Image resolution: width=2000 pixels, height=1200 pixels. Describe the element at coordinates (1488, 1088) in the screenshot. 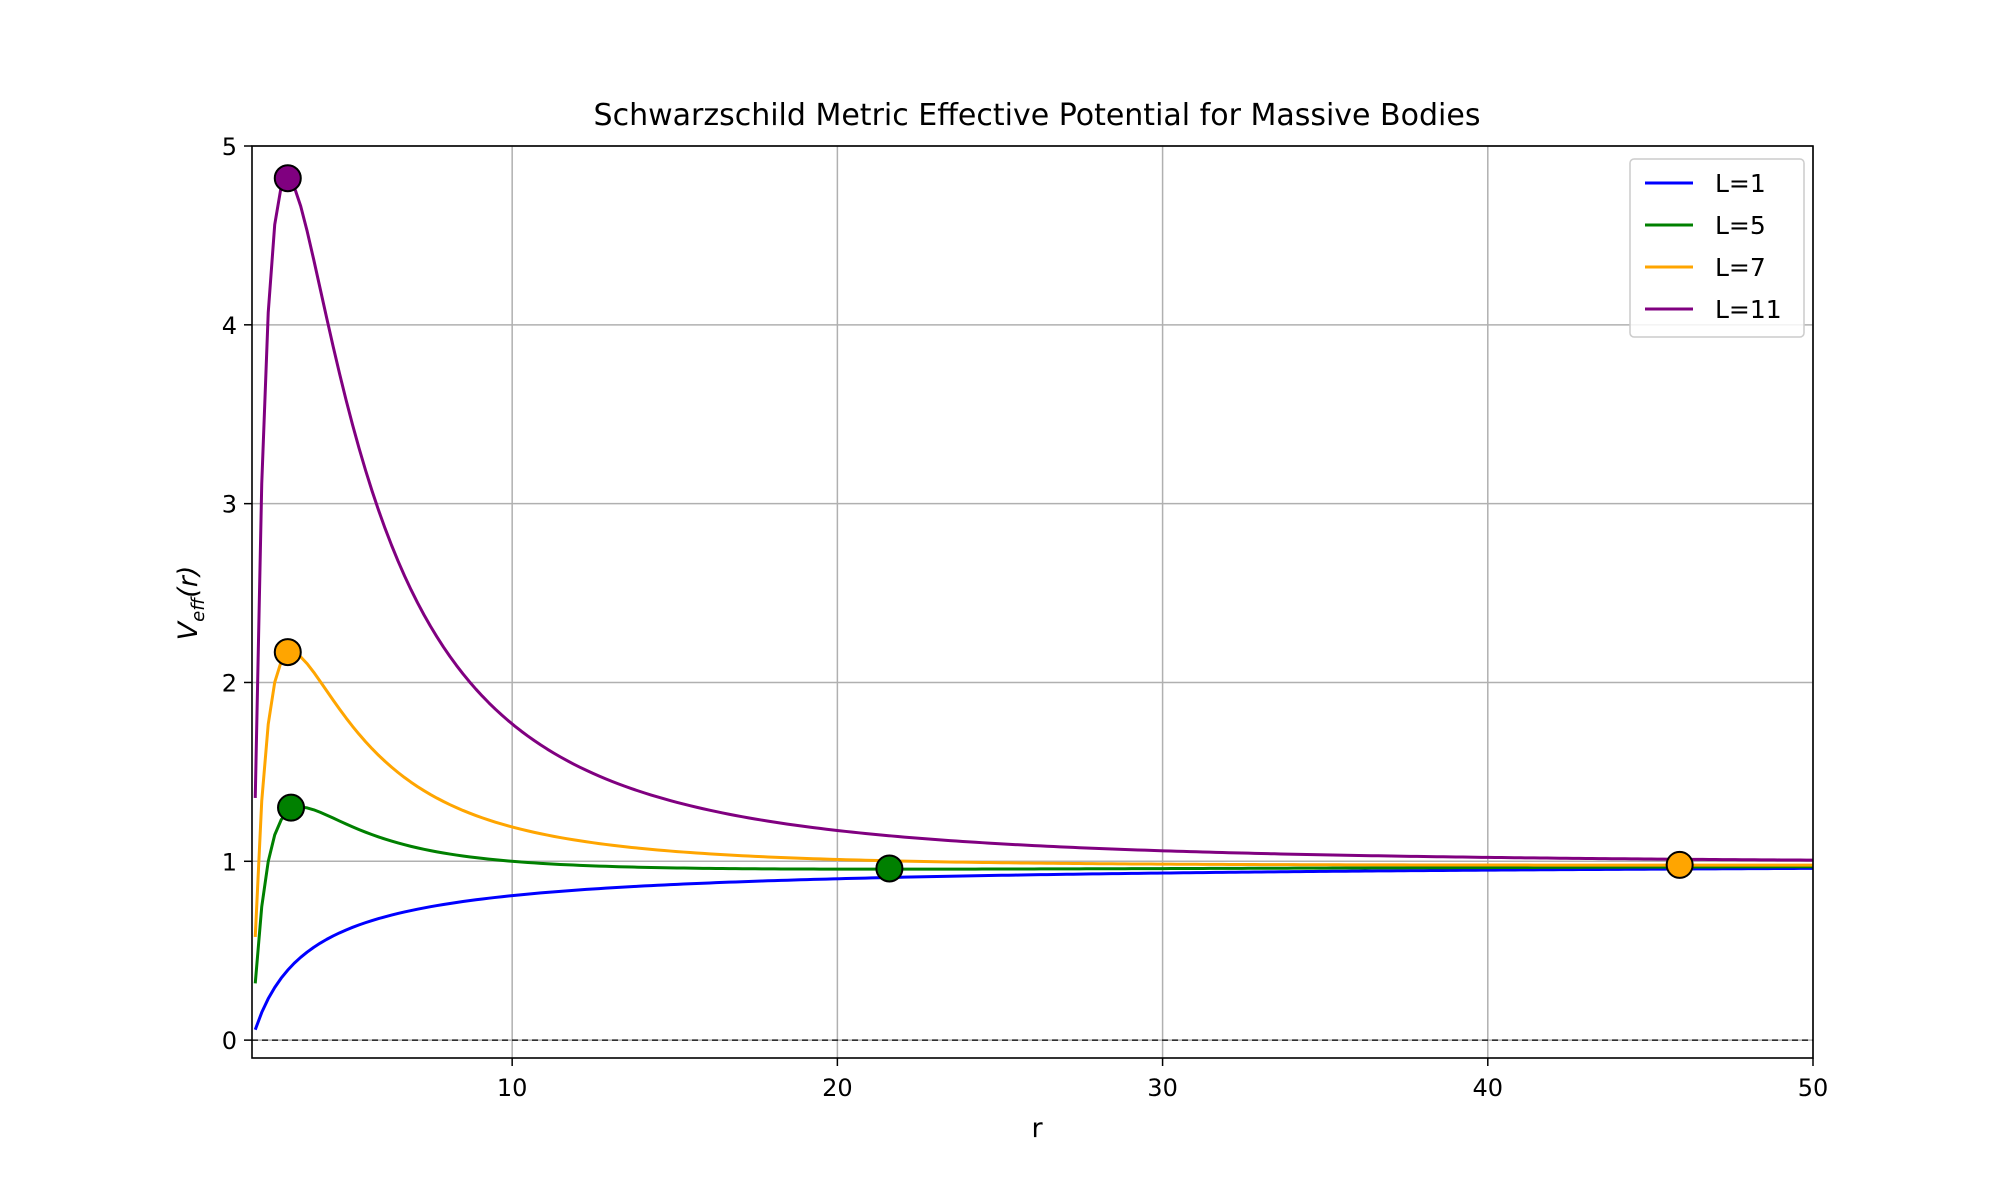

I see `x-tick-label: 40` at that location.